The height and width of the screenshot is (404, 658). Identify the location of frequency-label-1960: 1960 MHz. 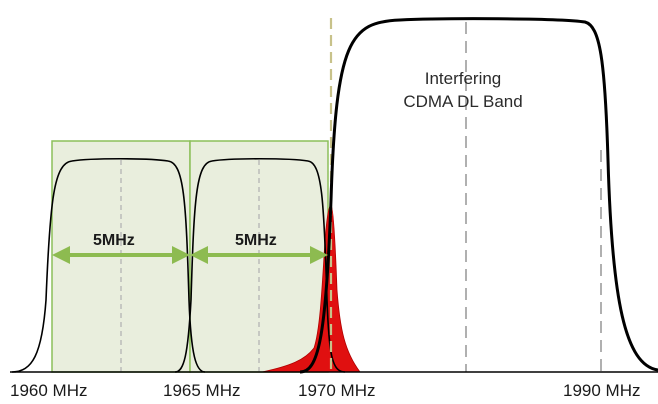
(48, 390).